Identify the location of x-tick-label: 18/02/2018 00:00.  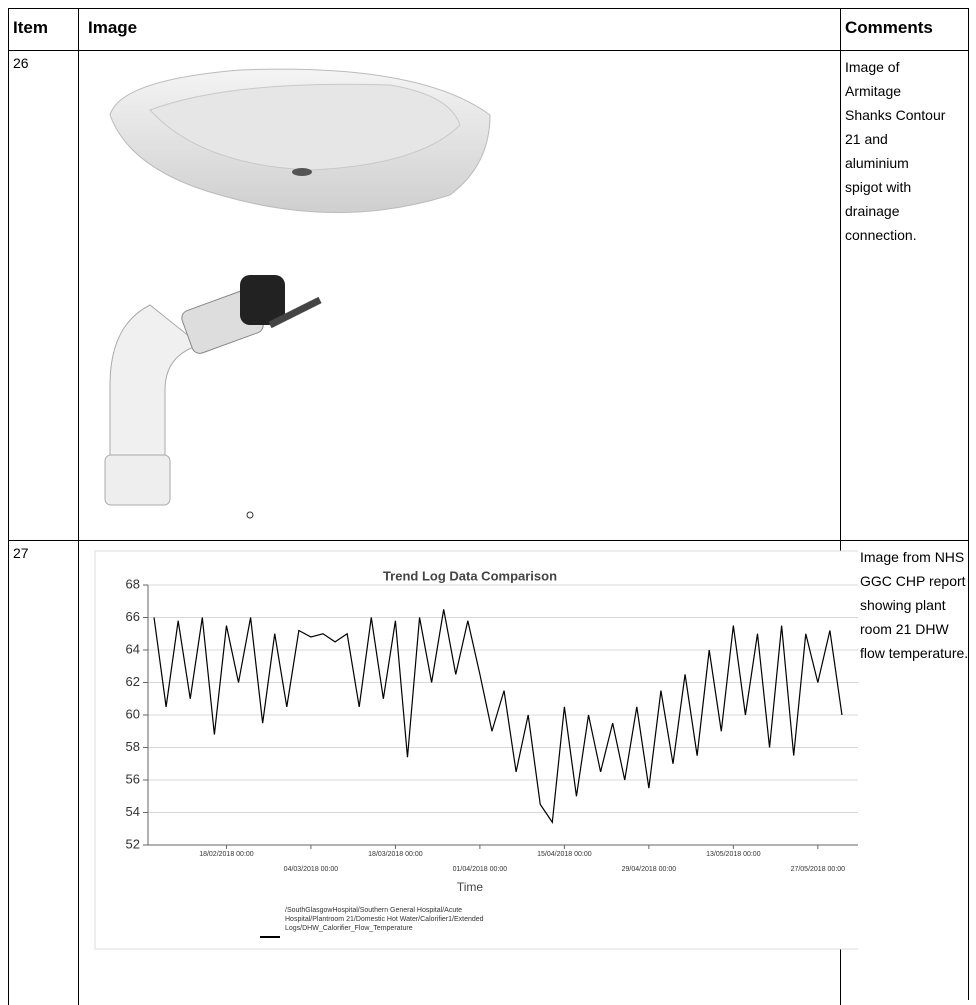
(226, 854).